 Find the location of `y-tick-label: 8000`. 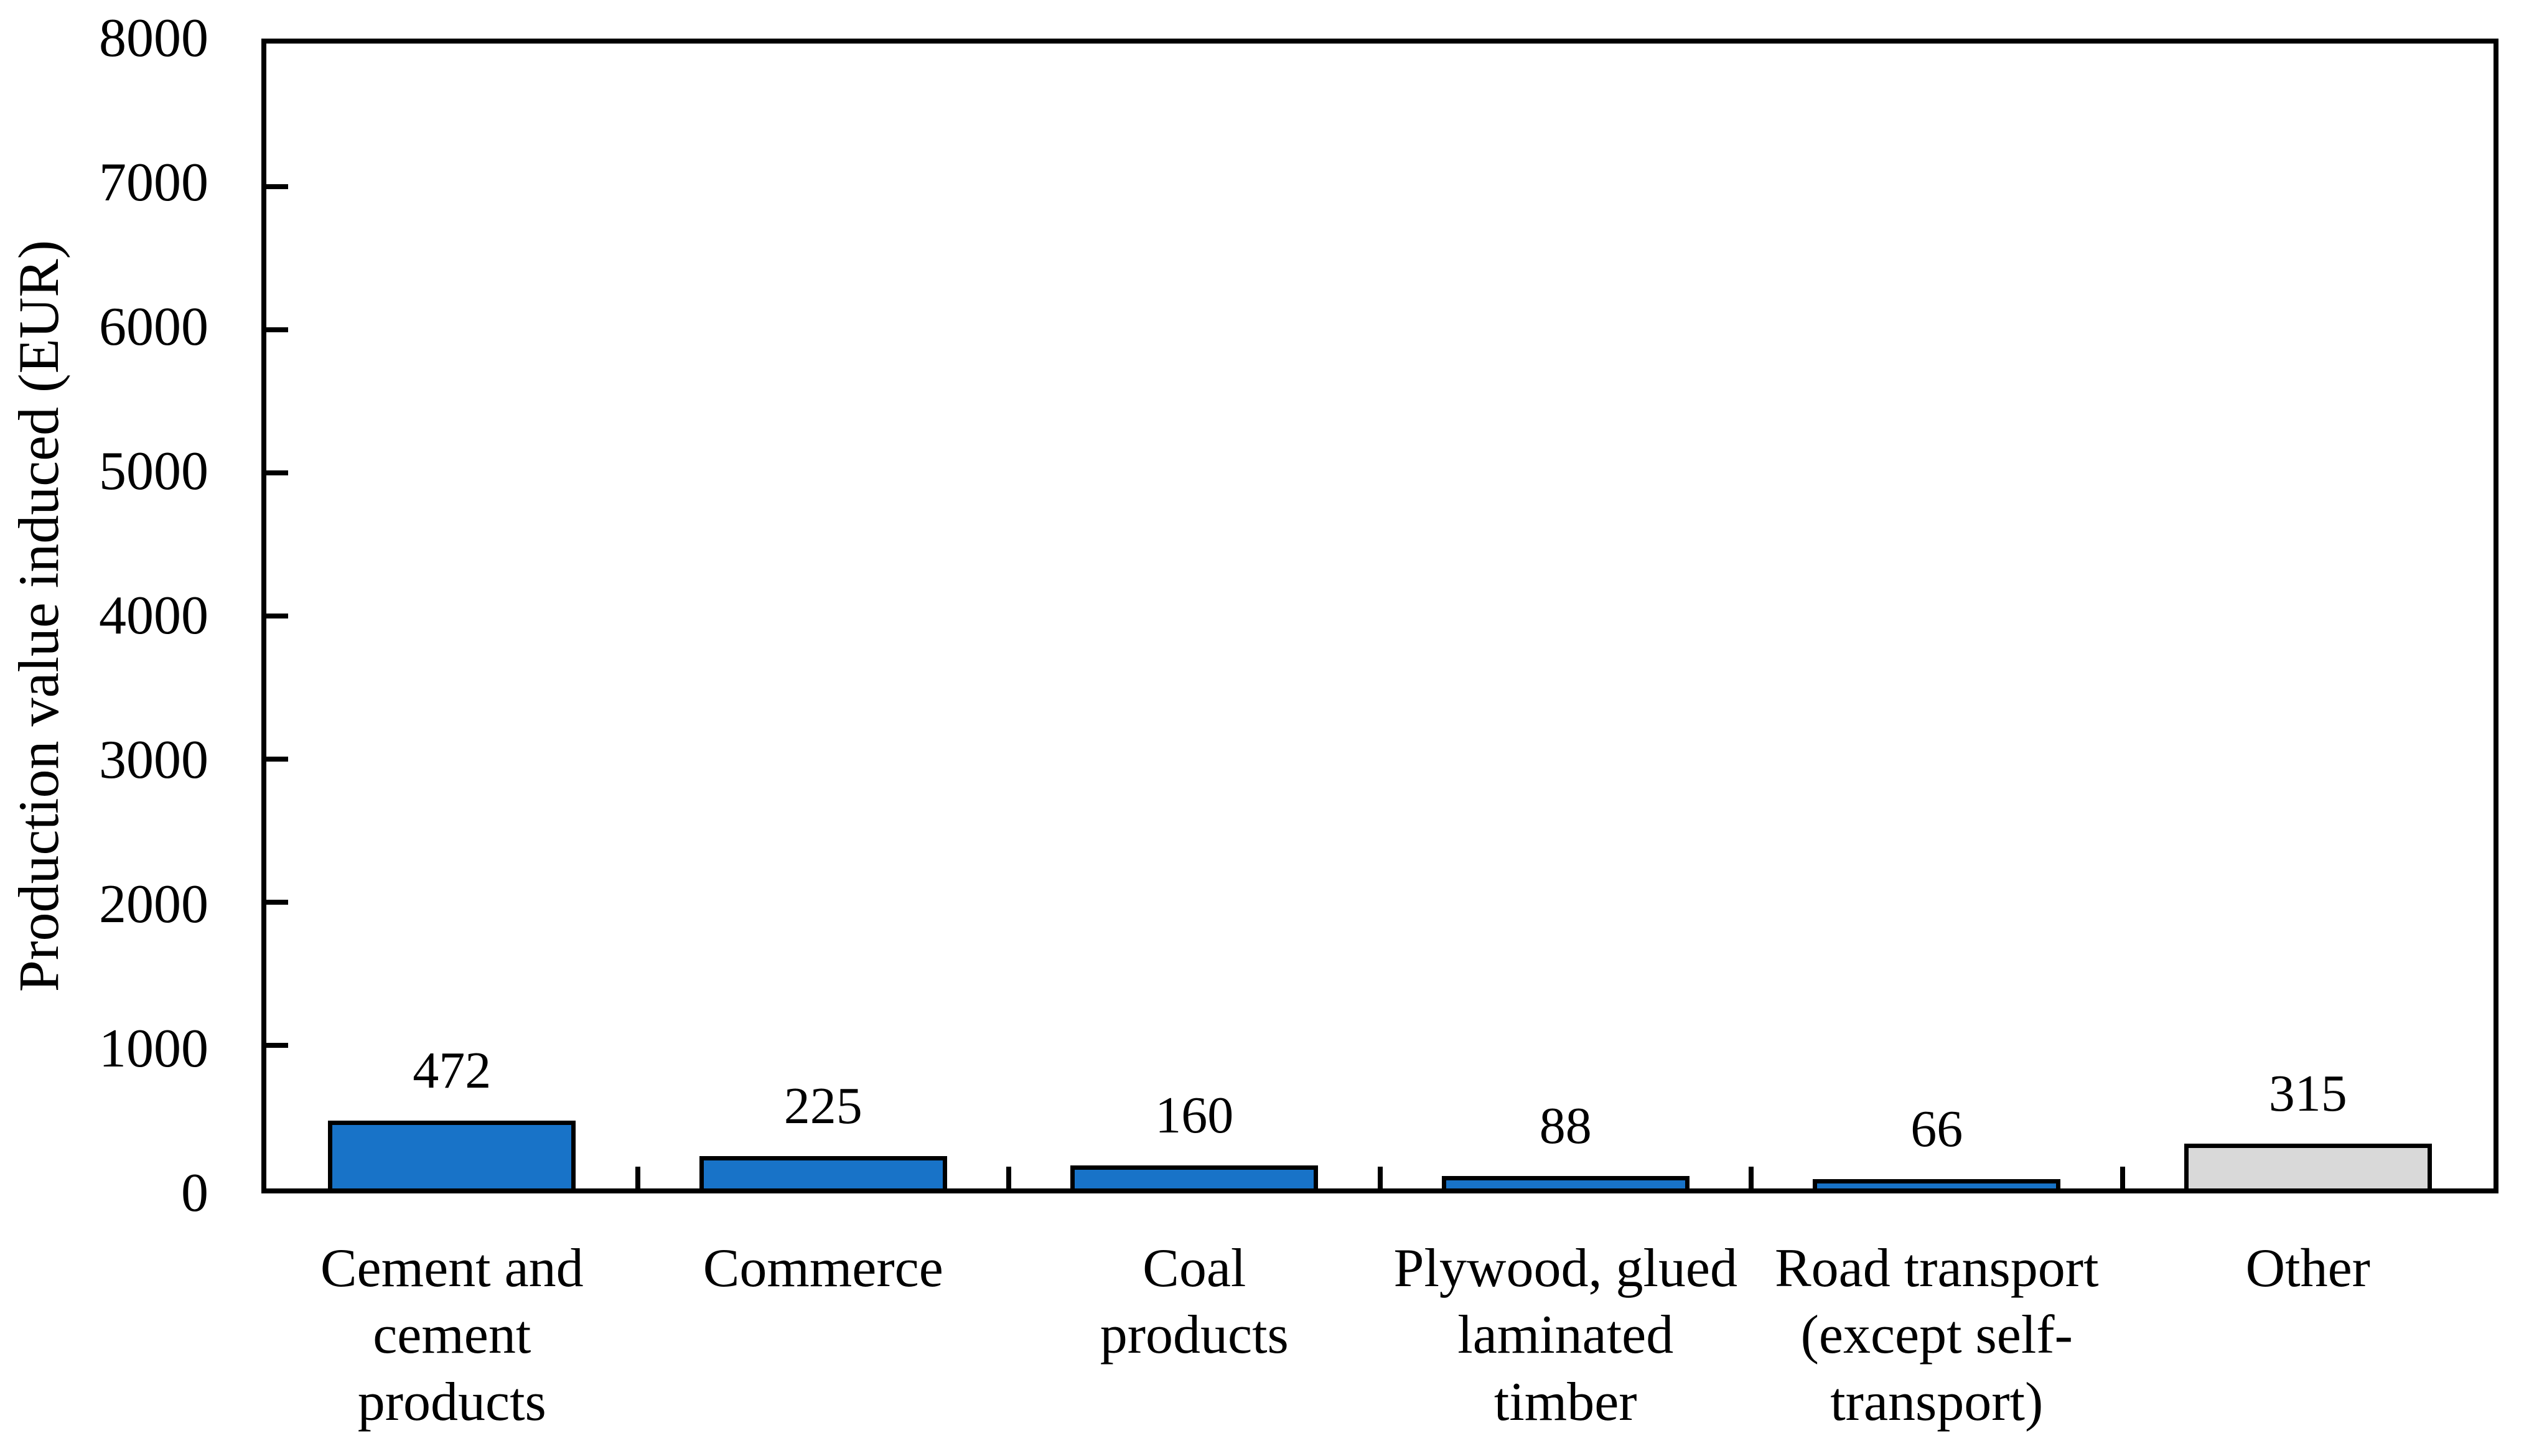

y-tick-label: 8000 is located at coordinates (153, 38).